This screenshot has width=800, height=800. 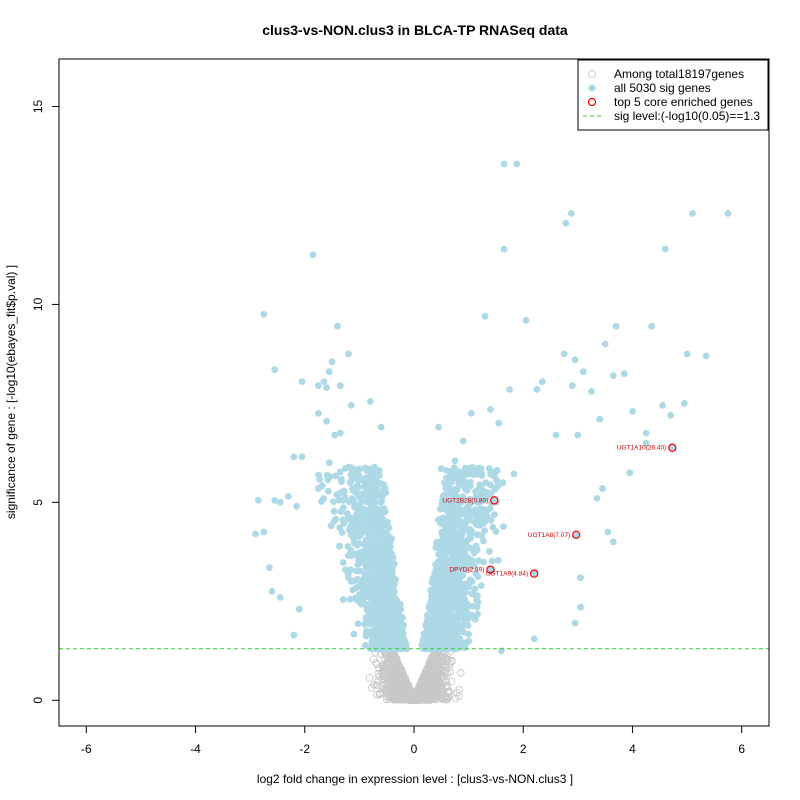 What do you see at coordinates (683, 102) in the screenshot?
I see `legend-core-label: top 5 core enriched genes` at bounding box center [683, 102].